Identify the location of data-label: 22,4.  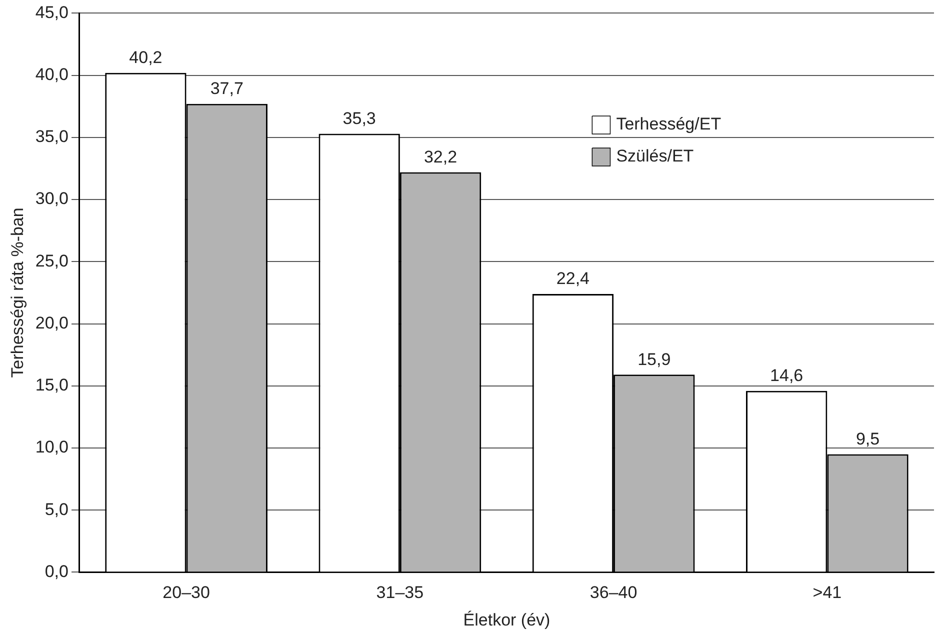
(573, 278).